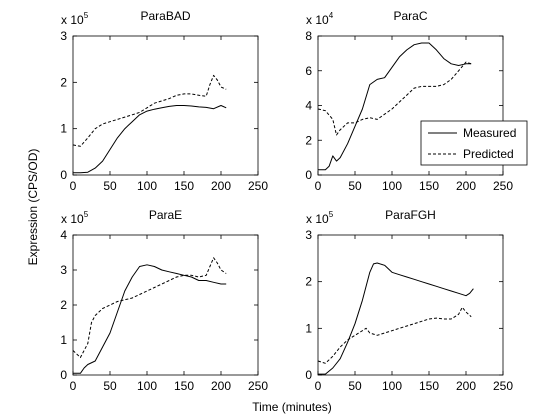  Describe the element at coordinates (331, 15) in the screenshot. I see `axis-multiplier-exponent: 4` at that location.